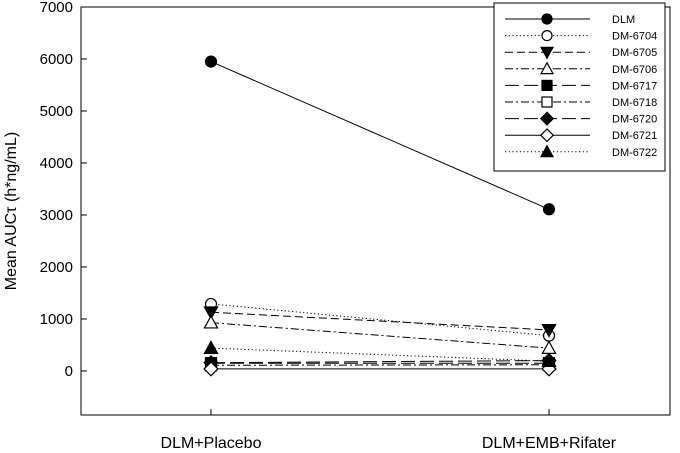 The height and width of the screenshot is (453, 680). I want to click on legend-label: DM-6722, so click(634, 153).